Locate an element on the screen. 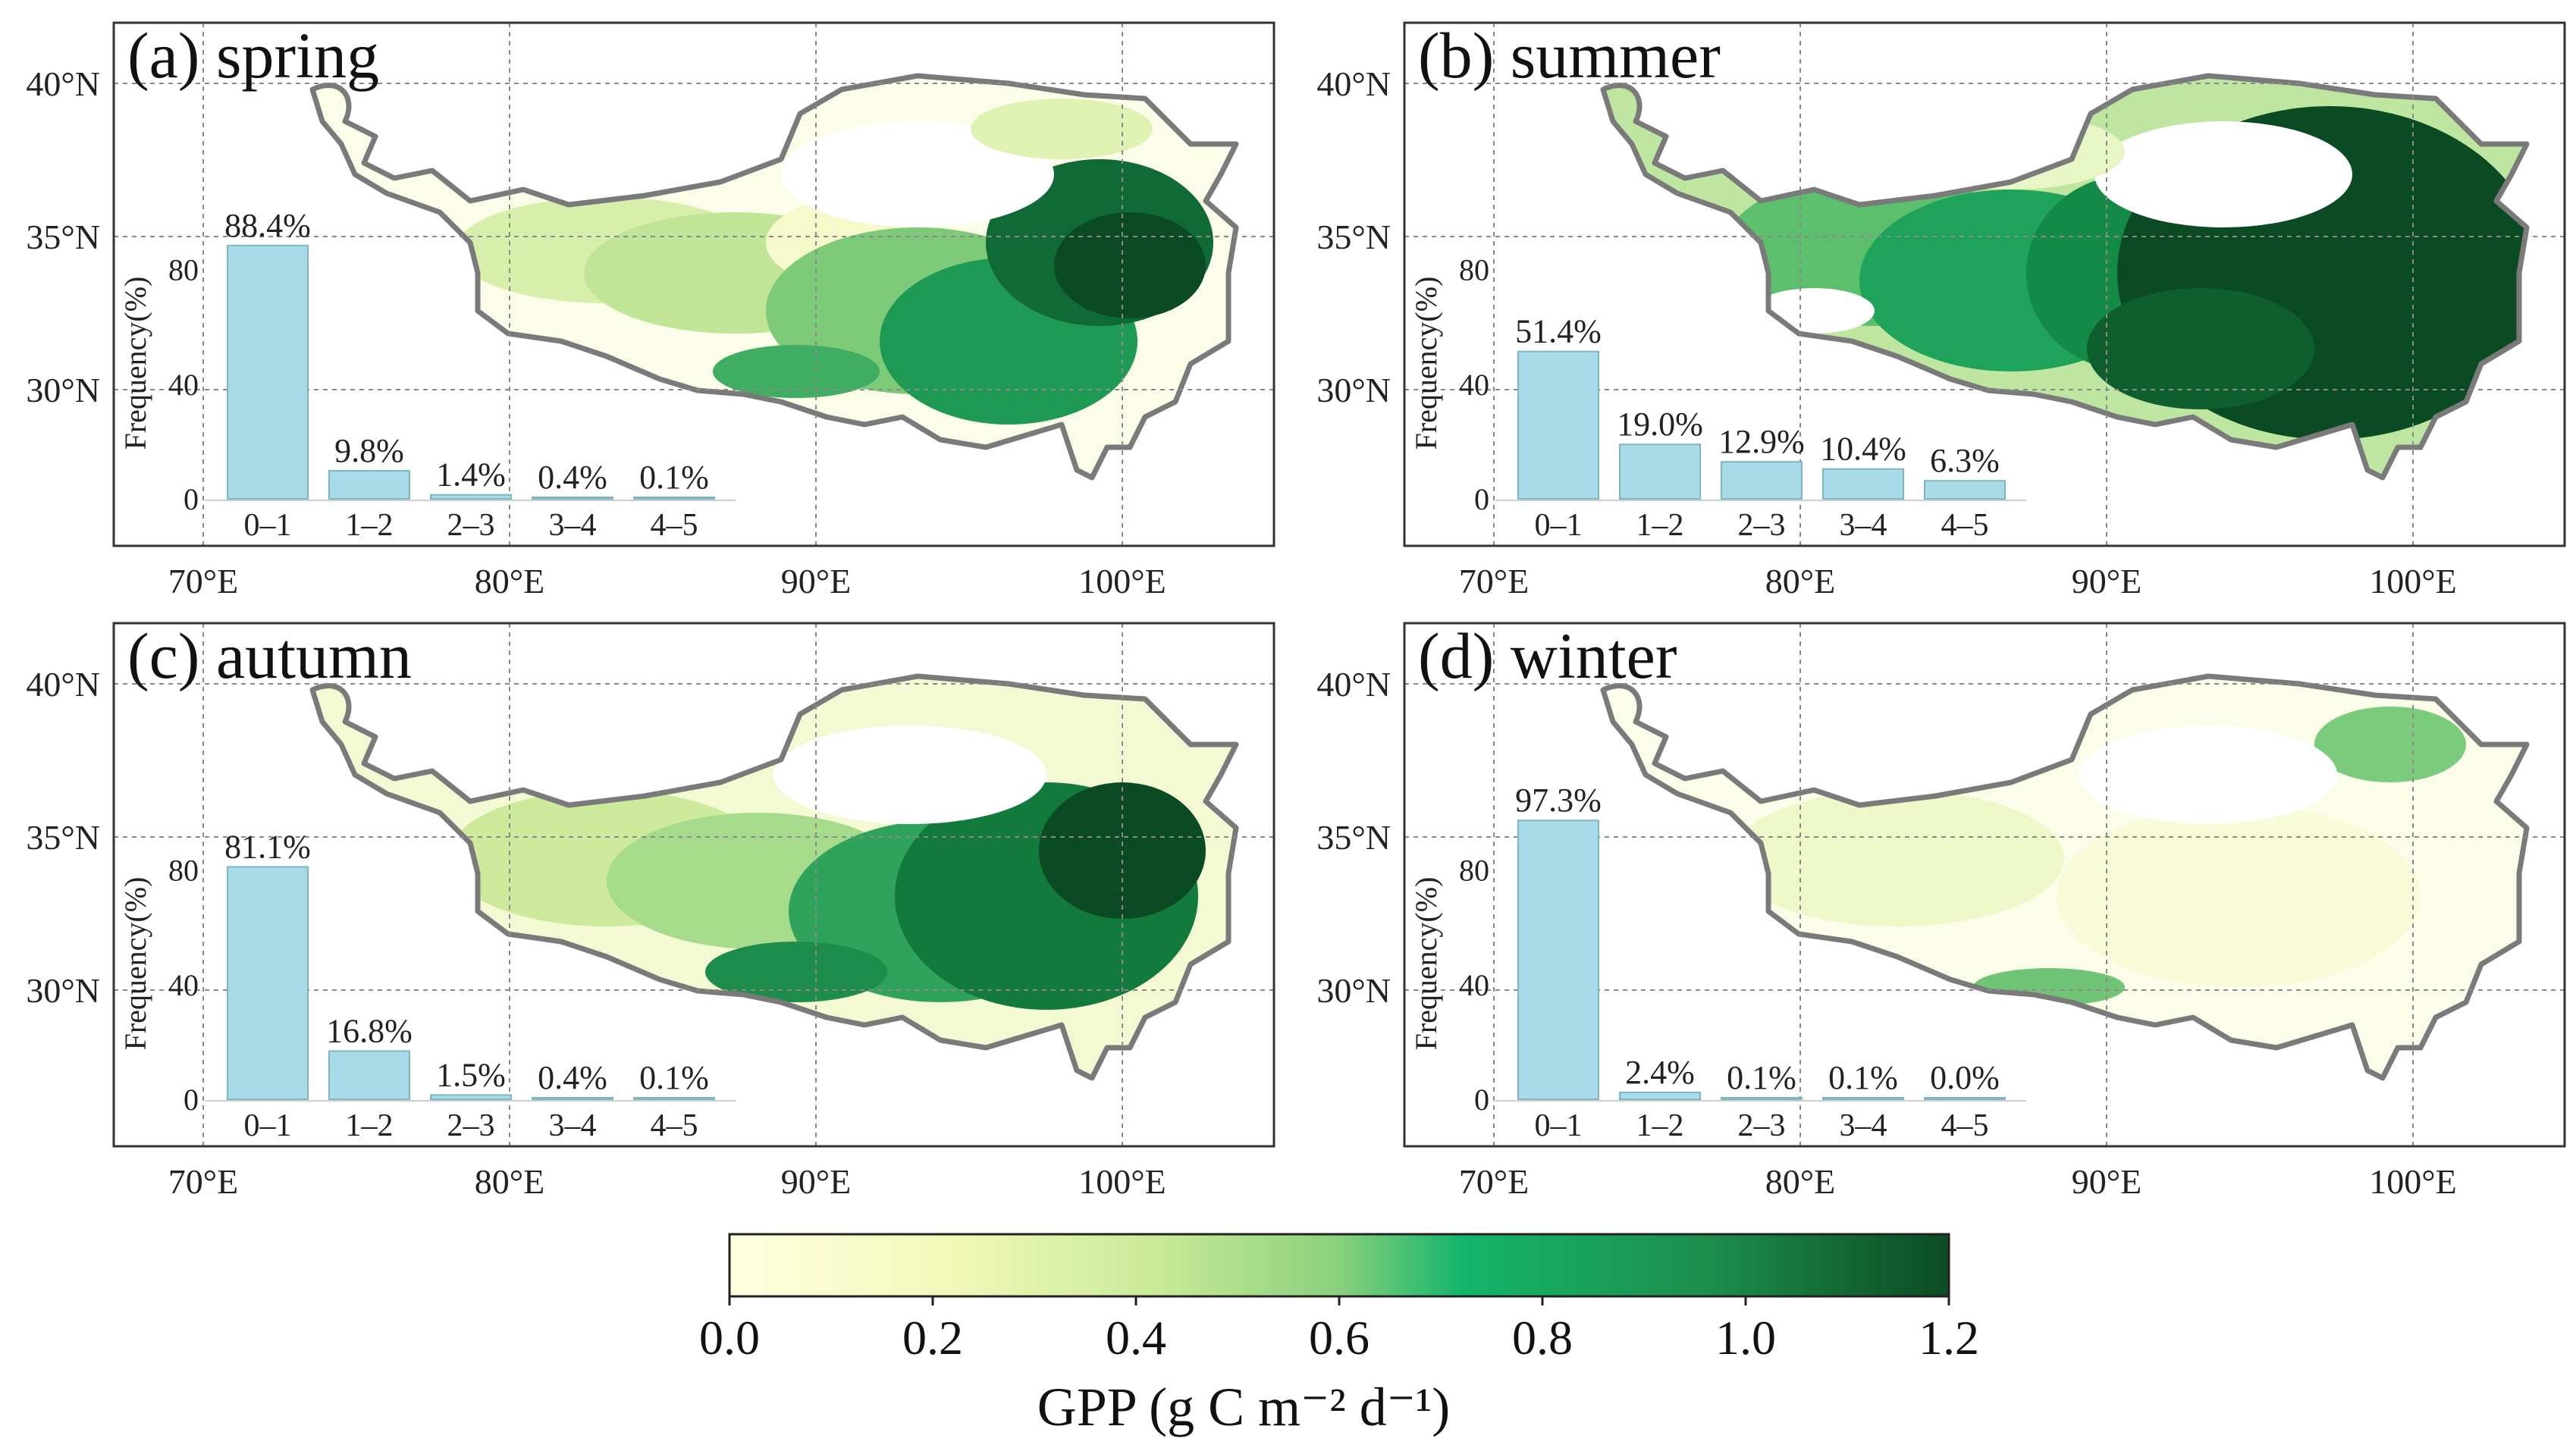 This screenshot has width=2576, height=1448. colorbar-tick-label: 1.2 is located at coordinates (1949, 1338).